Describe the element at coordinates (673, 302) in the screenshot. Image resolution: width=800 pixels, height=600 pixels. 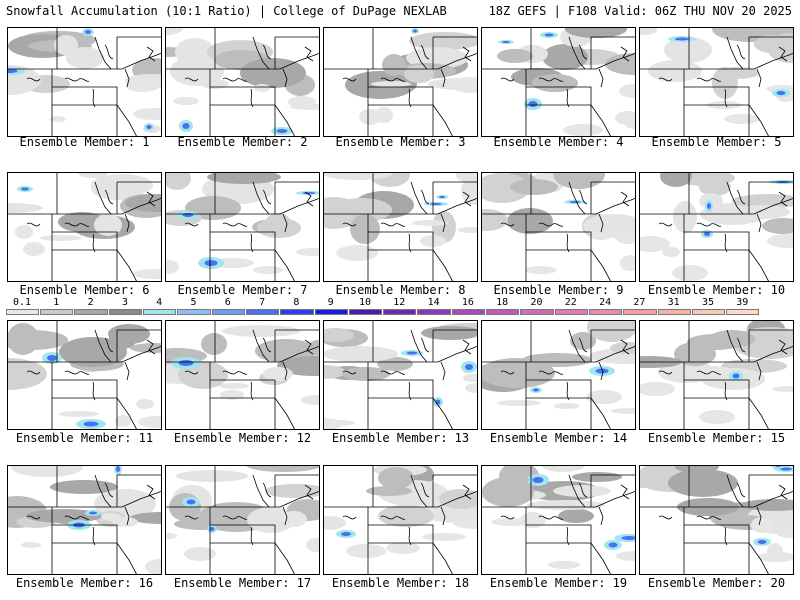
I see `colorbar-tick-label: 31` at that location.